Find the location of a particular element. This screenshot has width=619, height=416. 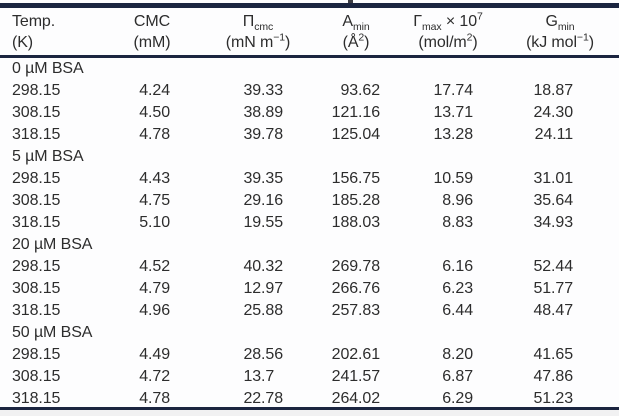

cell-a-min: 269.78 is located at coordinates (355, 266).